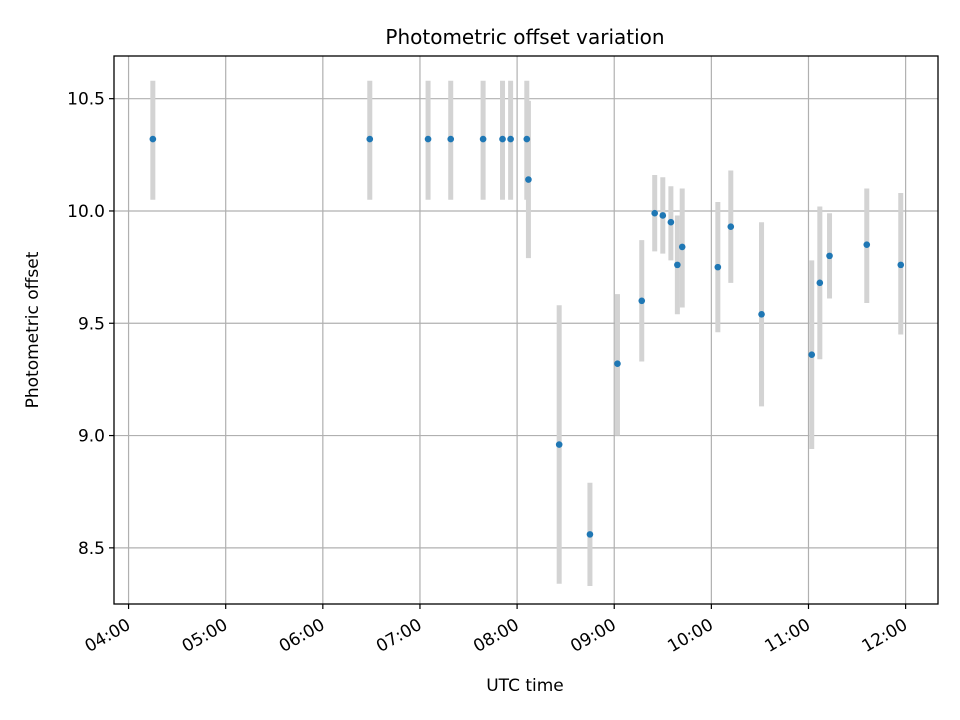 Image resolution: width=960 pixels, height=720 pixels. I want to click on y-tick-label: 10.5, so click(86, 100).